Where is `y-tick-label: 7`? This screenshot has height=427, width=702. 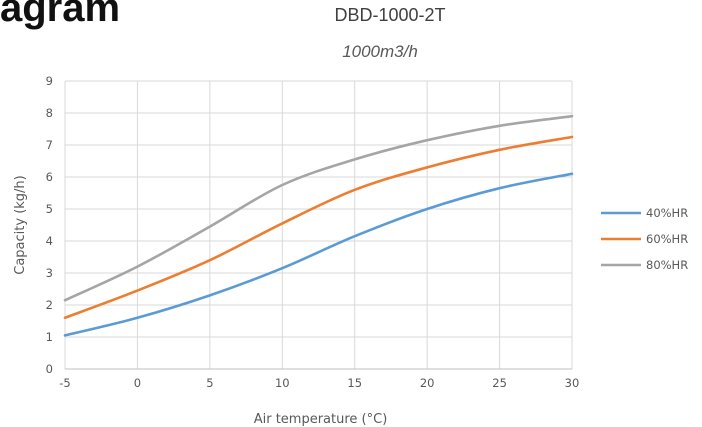 y-tick-label: 7 is located at coordinates (49, 145).